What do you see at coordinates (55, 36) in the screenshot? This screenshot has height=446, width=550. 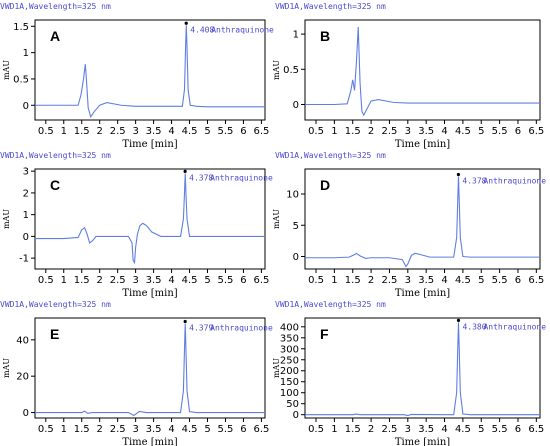 I see `panel-letter: A` at bounding box center [55, 36].